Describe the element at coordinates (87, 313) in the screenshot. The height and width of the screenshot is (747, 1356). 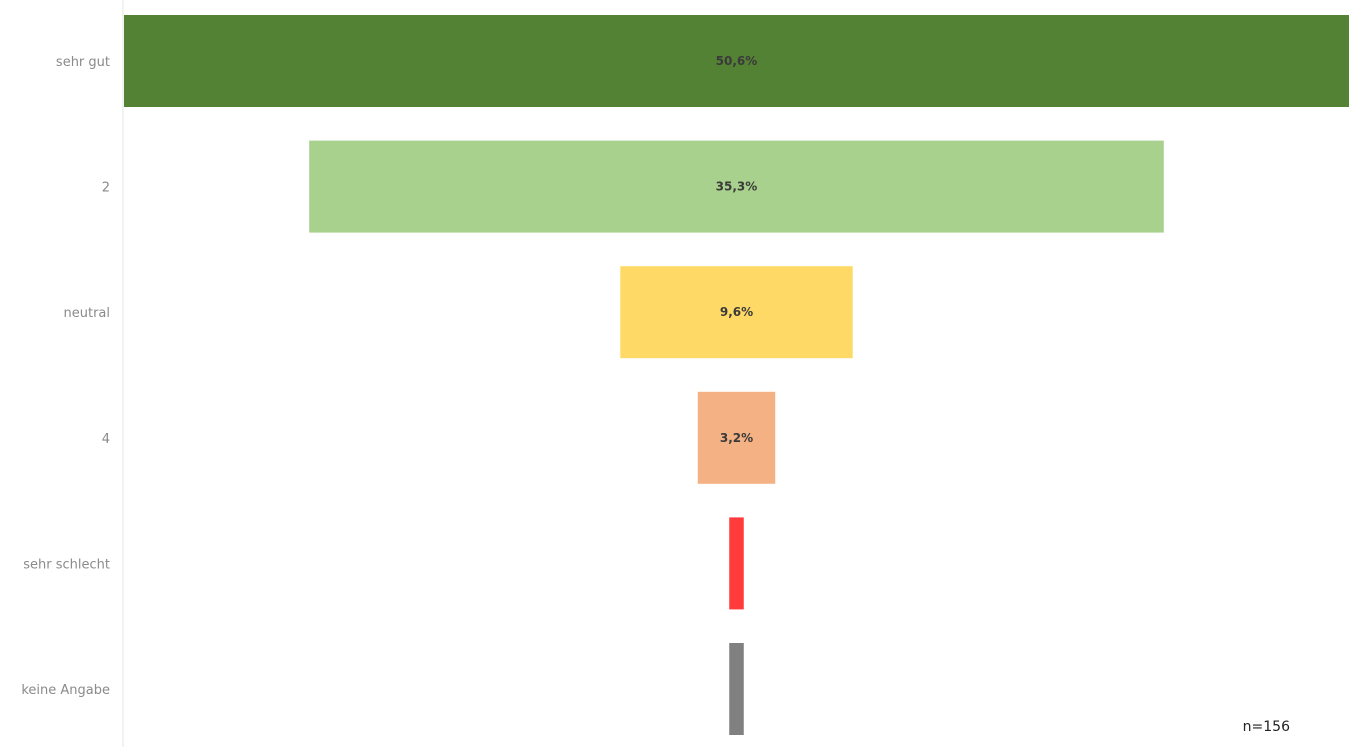
I see `category-label-2: neutral` at that location.